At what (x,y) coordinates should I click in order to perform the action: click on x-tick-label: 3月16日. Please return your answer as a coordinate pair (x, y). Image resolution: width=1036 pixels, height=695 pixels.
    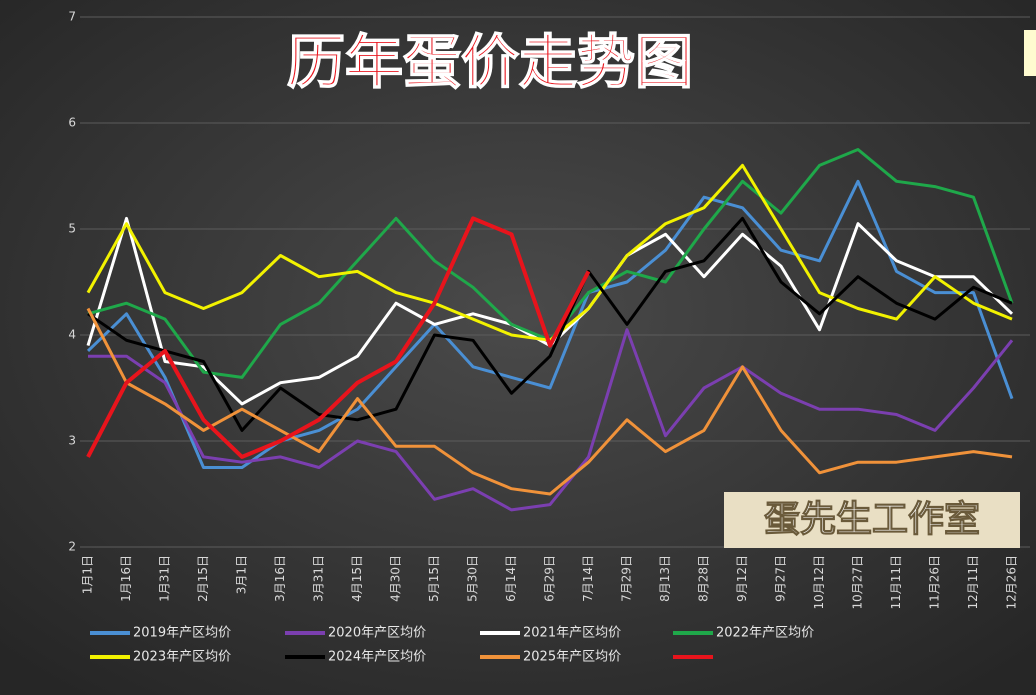
    Looking at the image, I should click on (280, 578).